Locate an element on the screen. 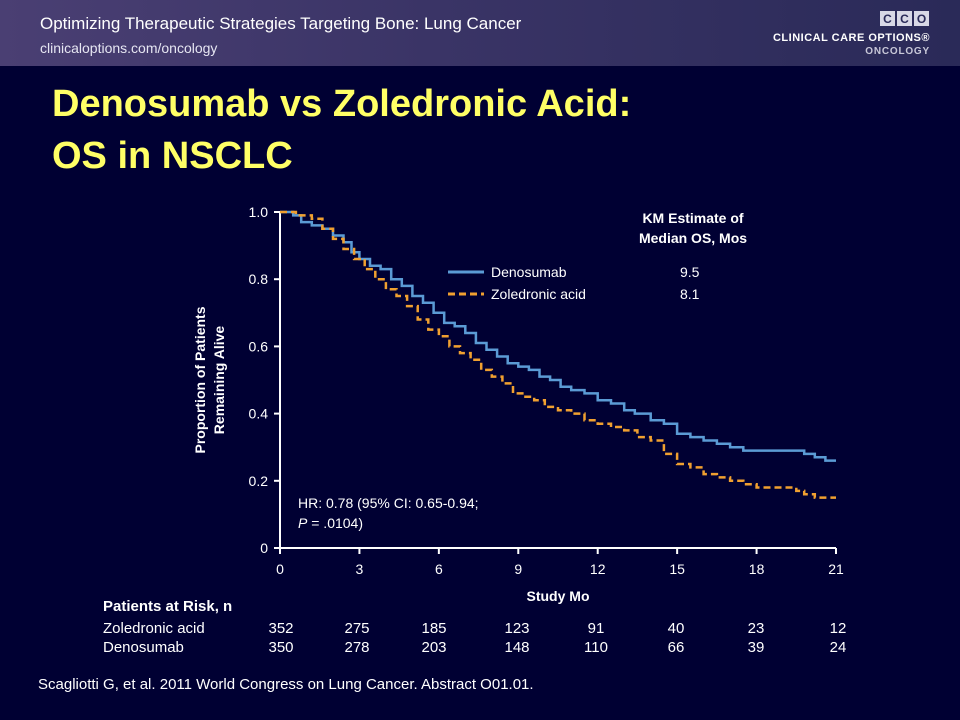 Image resolution: width=960 pixels, height=720 pixels. x-tick-label: 12 is located at coordinates (598, 569).